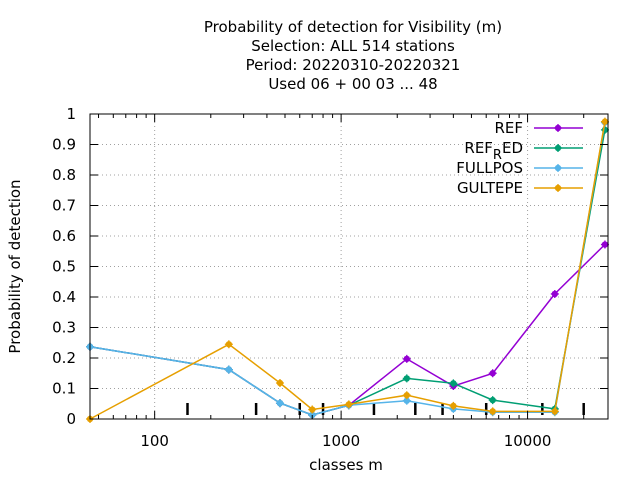 The height and width of the screenshot is (480, 640). What do you see at coordinates (154, 441) in the screenshot?
I see `x-tick-label: 100` at bounding box center [154, 441].